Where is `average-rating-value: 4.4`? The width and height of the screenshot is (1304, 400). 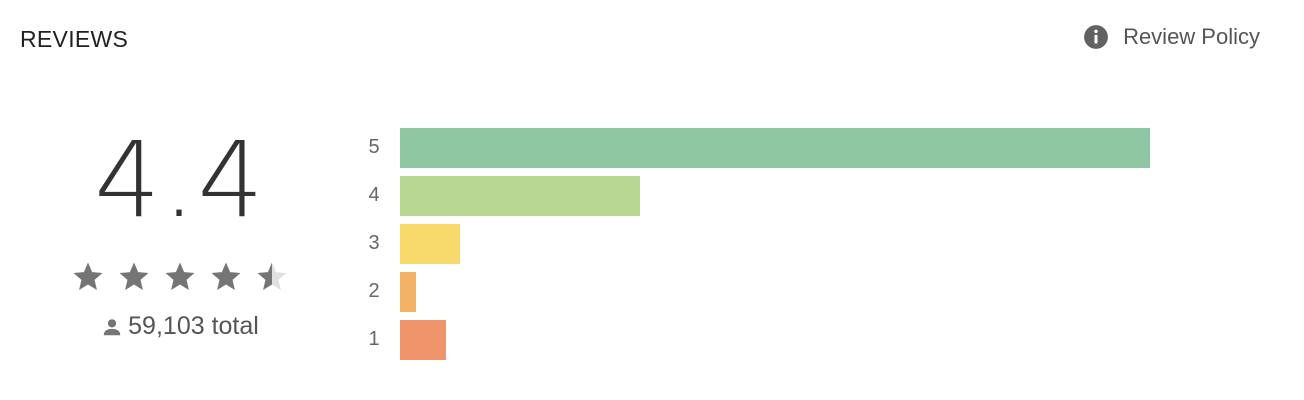 average-rating-value: 4.4 is located at coordinates (180, 180).